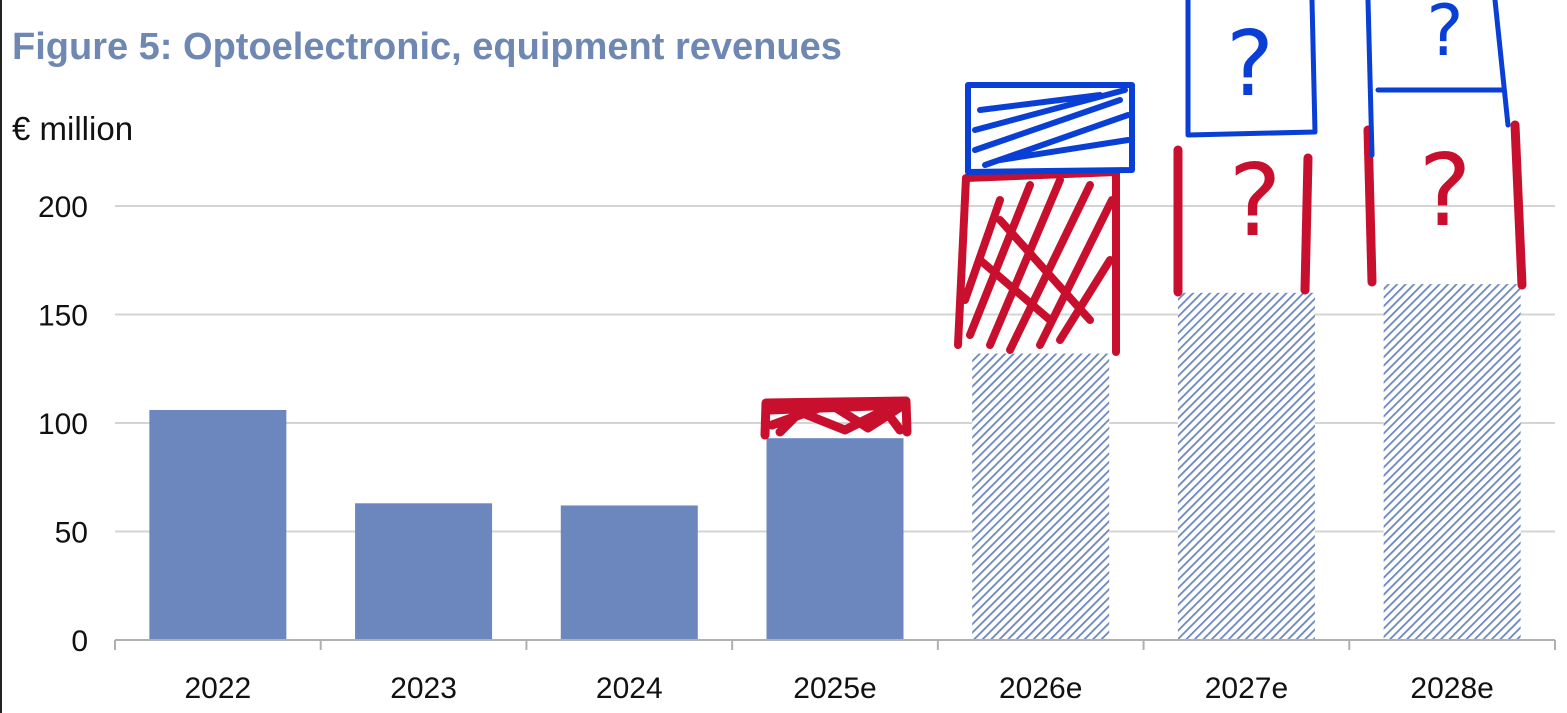 The image size is (1567, 713). I want to click on question-mark-2028e-blue: ?, so click(1444, 36).